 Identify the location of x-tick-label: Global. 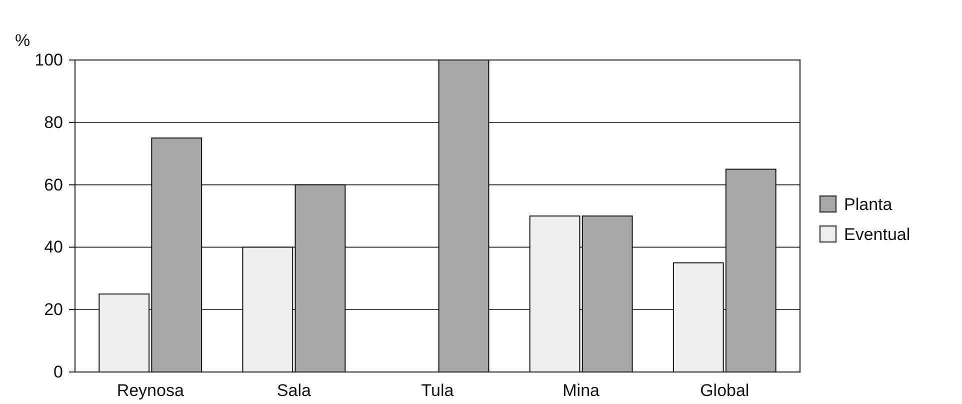
(725, 390).